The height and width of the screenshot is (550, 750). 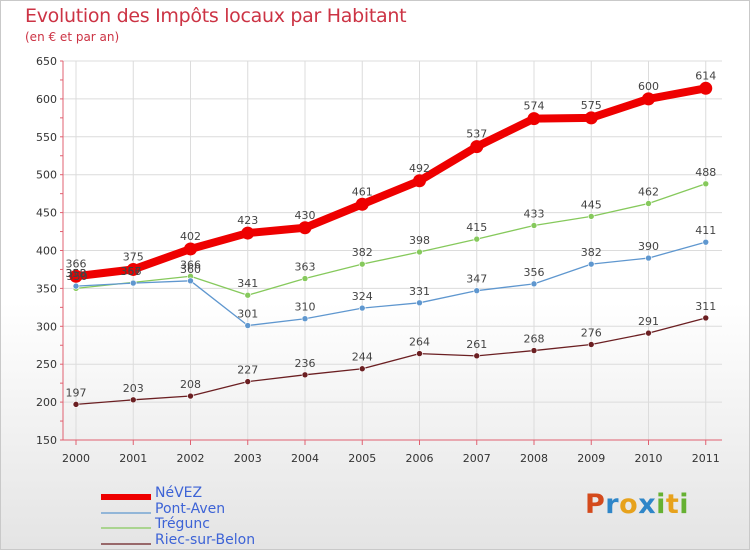 What do you see at coordinates (190, 236) in the screenshot?
I see `data-label: 402` at bounding box center [190, 236].